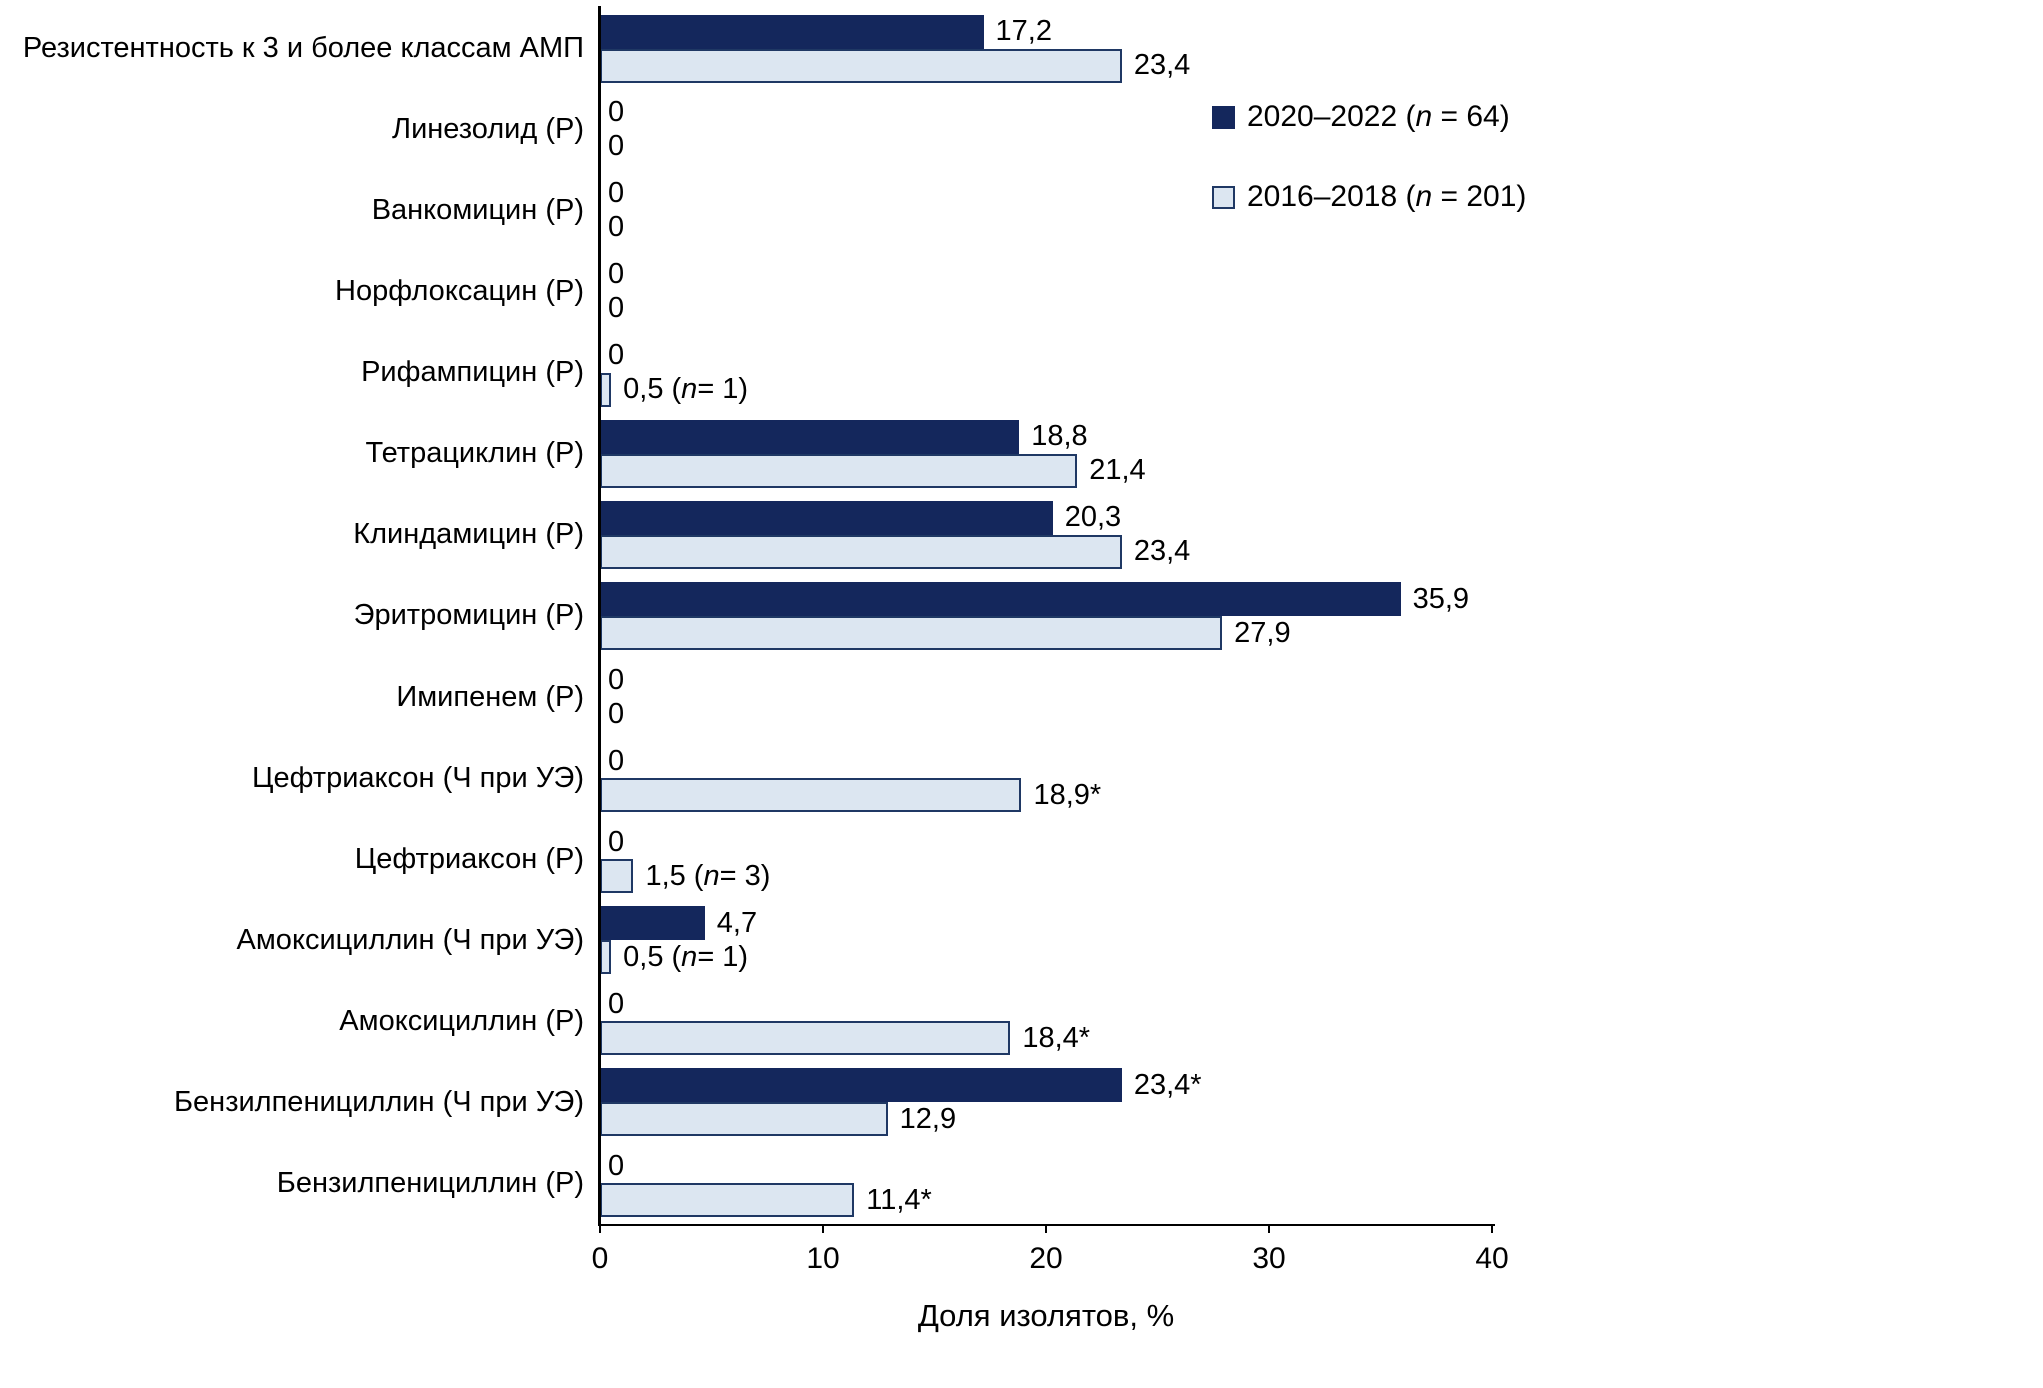 The height and width of the screenshot is (1388, 2043). What do you see at coordinates (468, 615) in the screenshot?
I see `category-label: Эритромицин (Р)` at bounding box center [468, 615].